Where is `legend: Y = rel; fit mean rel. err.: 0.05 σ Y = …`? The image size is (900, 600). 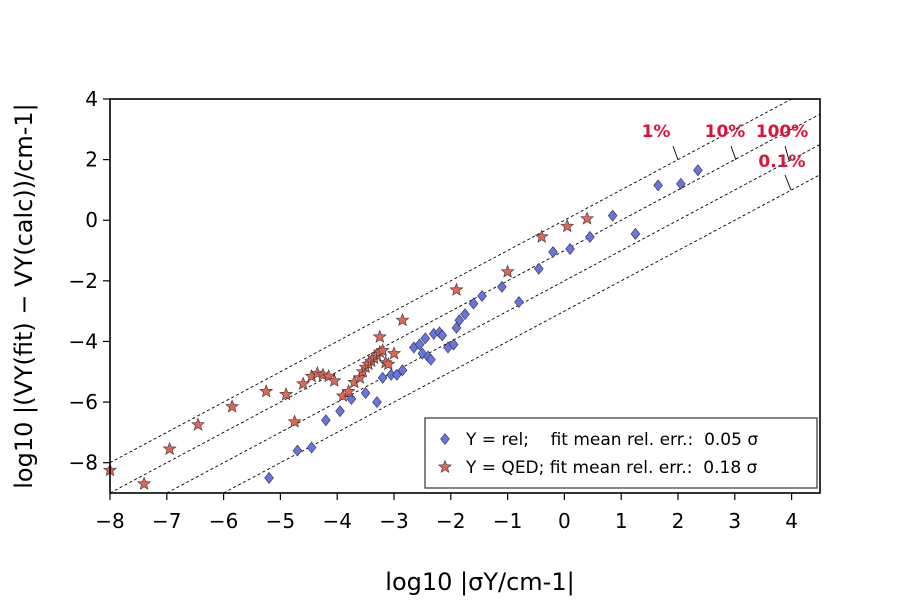
legend: Y = rel; fit mean rel. err.: 0.05 σ Y = … is located at coordinates (621, 453).